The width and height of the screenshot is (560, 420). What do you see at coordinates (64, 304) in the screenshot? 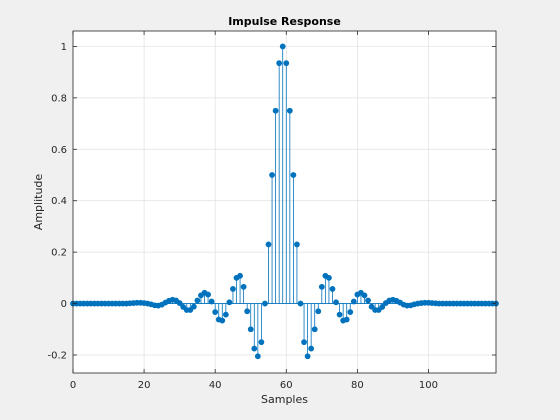
I see `y-tick-label: 0` at bounding box center [64, 304].